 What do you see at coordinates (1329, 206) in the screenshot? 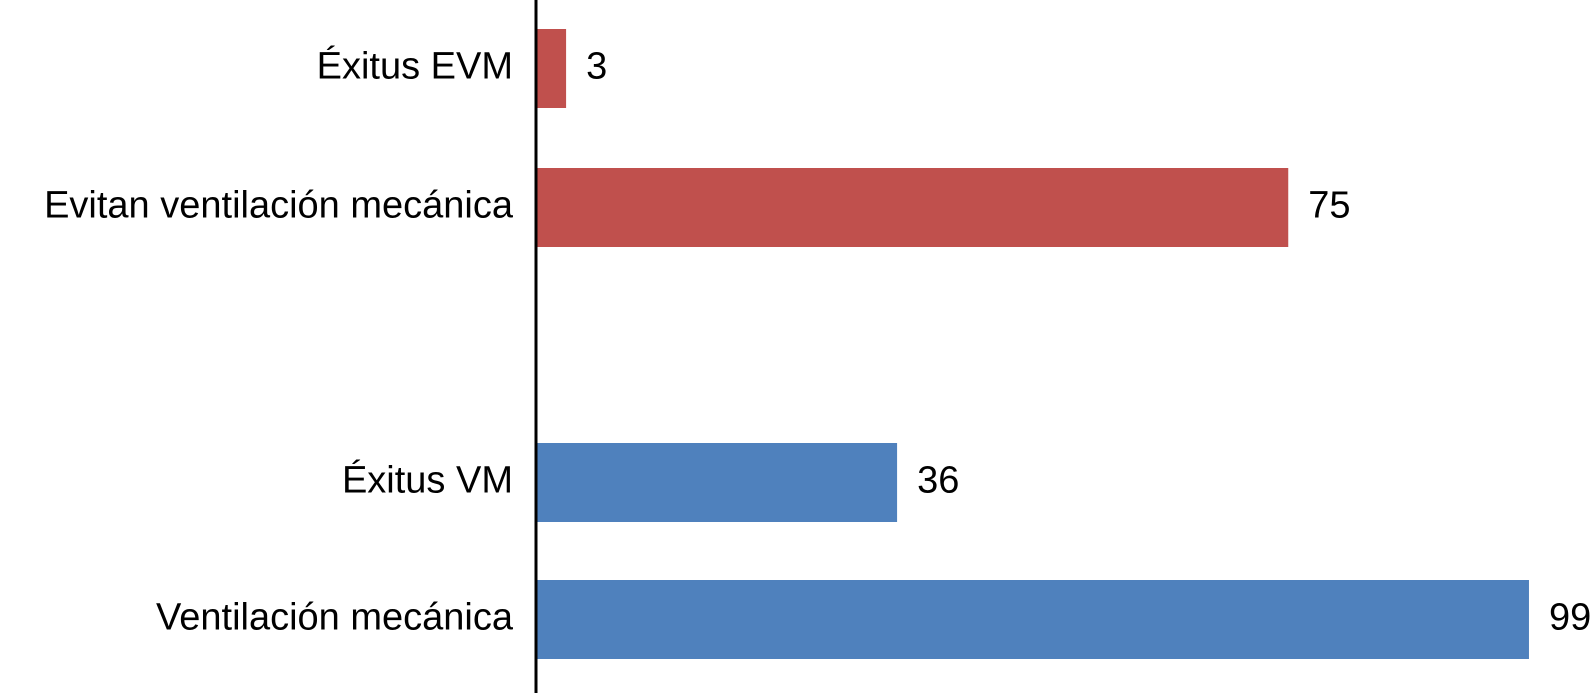
I see `value-label-2: 75` at bounding box center [1329, 206].